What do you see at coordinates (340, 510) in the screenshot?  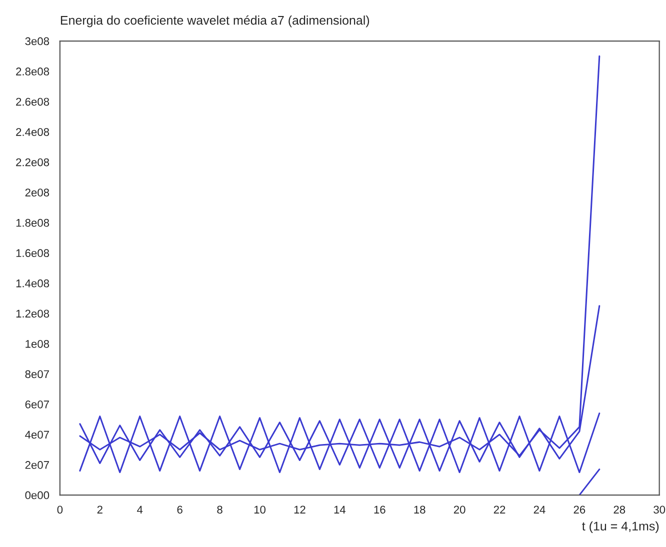 I see `x-tick-label: 14` at bounding box center [340, 510].